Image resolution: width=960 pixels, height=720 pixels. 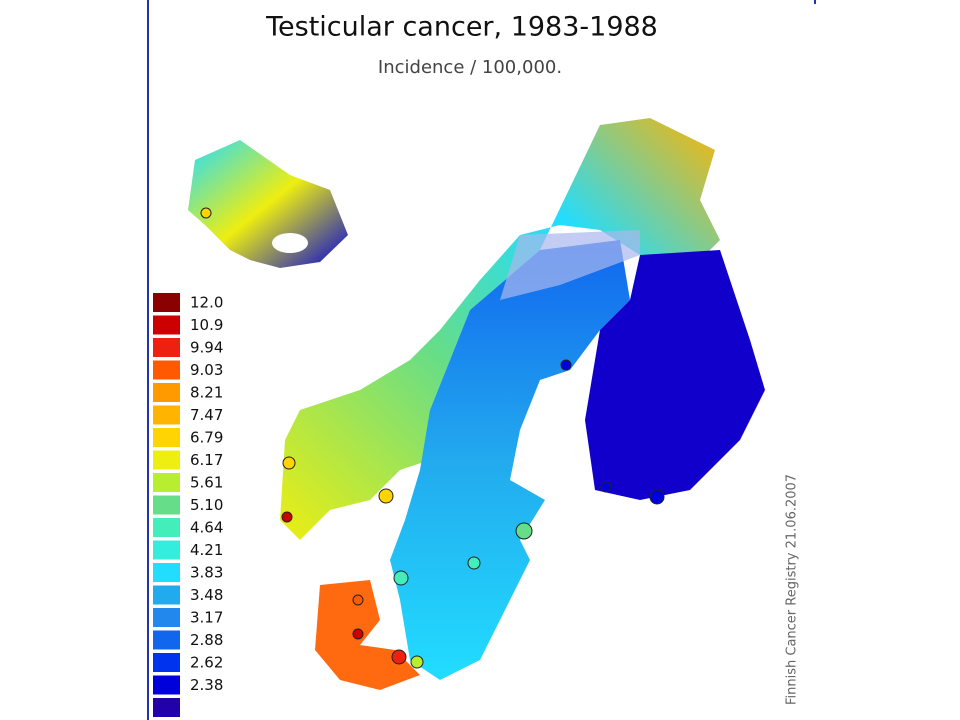 What do you see at coordinates (206, 595) in the screenshot?
I see `legend-label: 3.48` at bounding box center [206, 595].